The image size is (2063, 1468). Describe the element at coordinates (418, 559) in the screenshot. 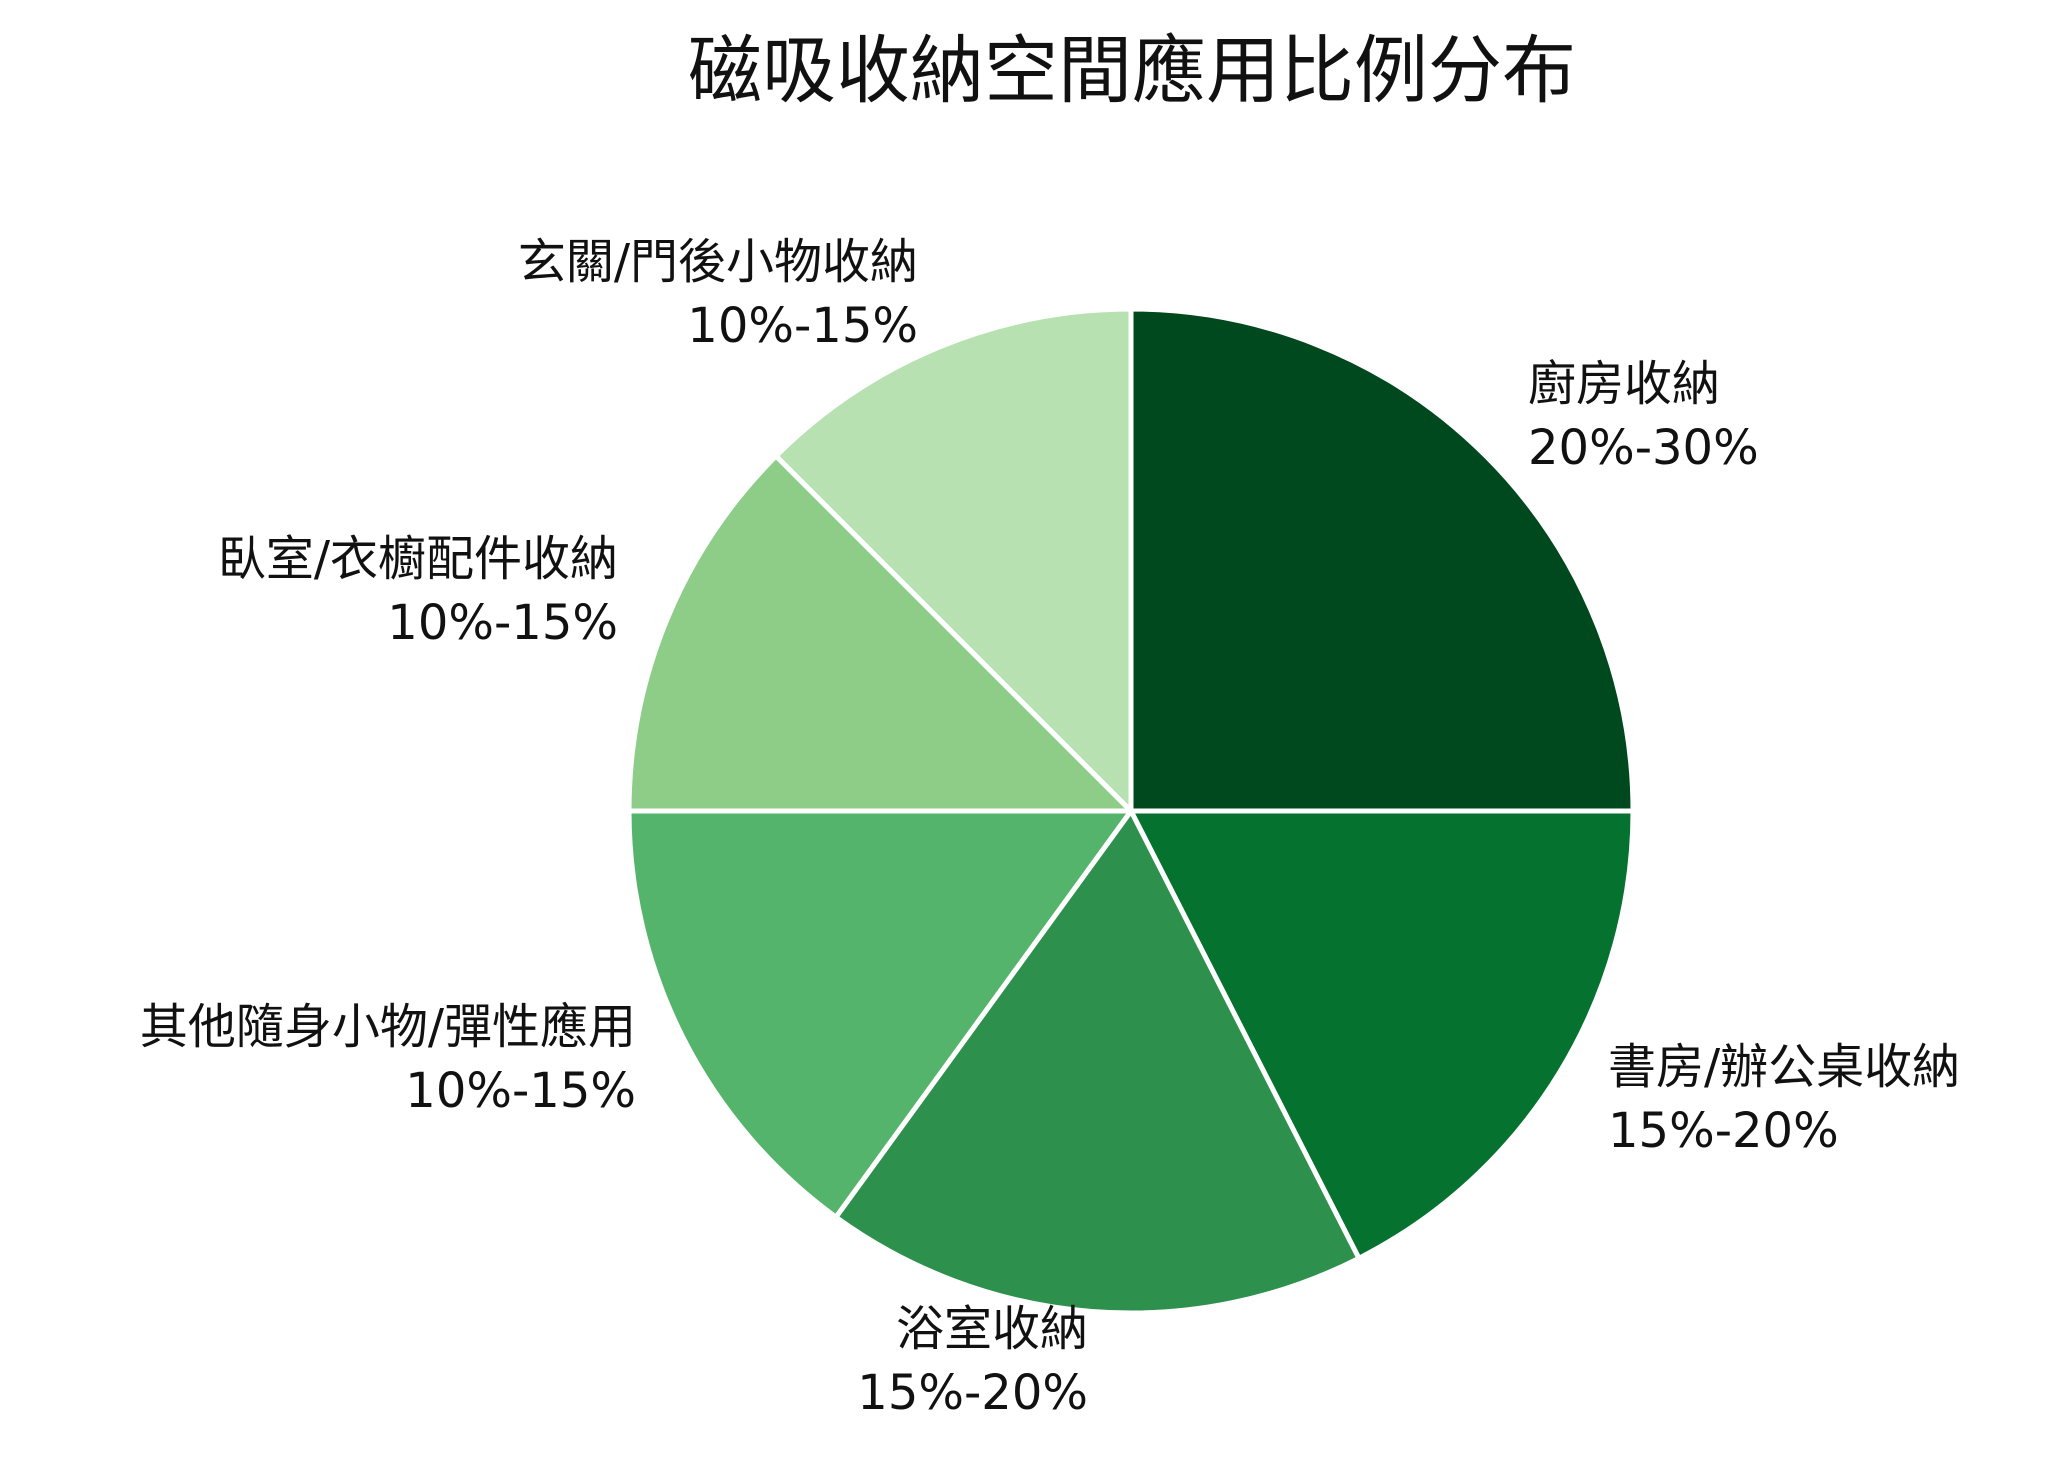

I see `slice-label: 臥室/衣櫥配件收納` at that location.